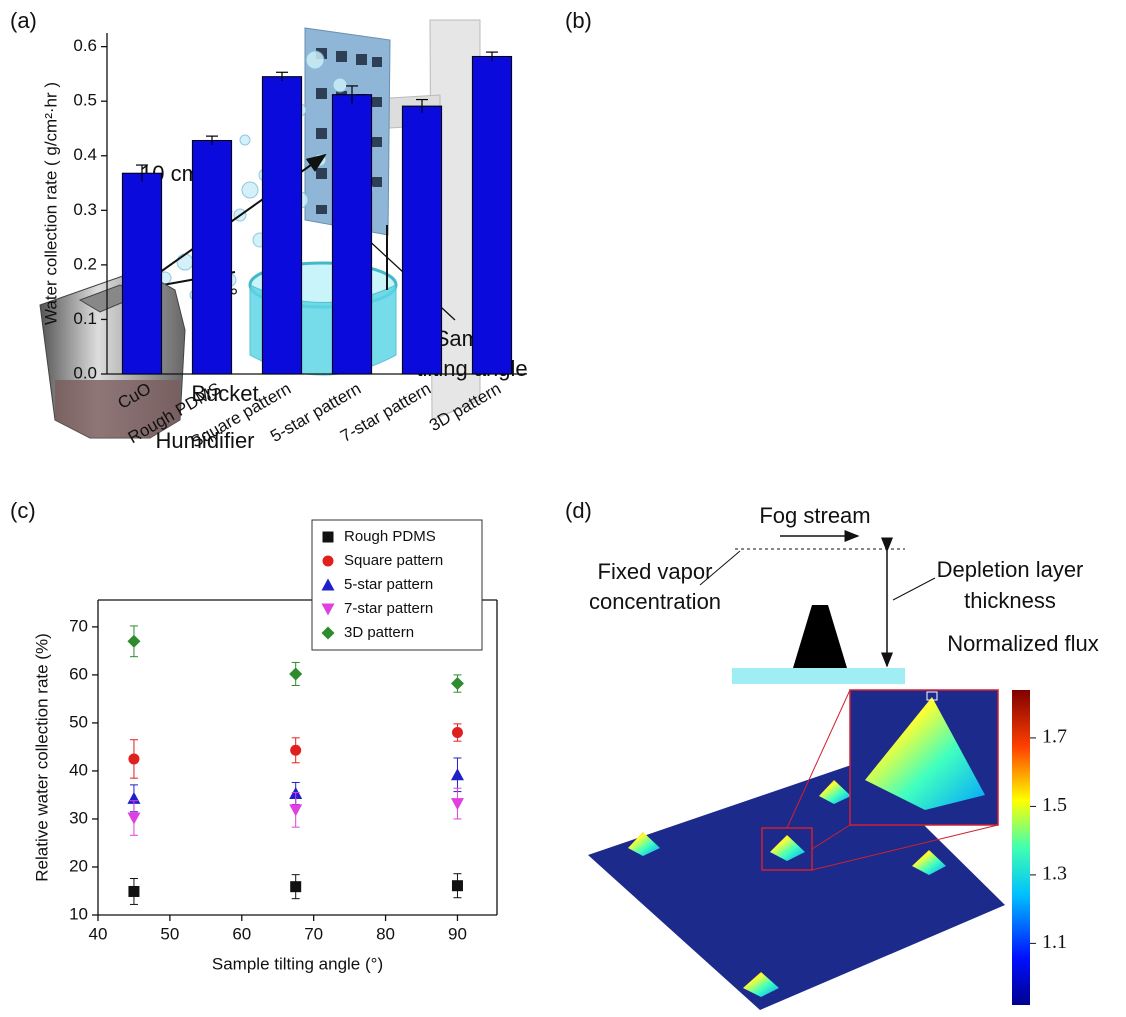 The height and width of the screenshot is (1017, 1126). What do you see at coordinates (98, 933) in the screenshot?
I see `x-tick-label: 40` at bounding box center [98, 933].